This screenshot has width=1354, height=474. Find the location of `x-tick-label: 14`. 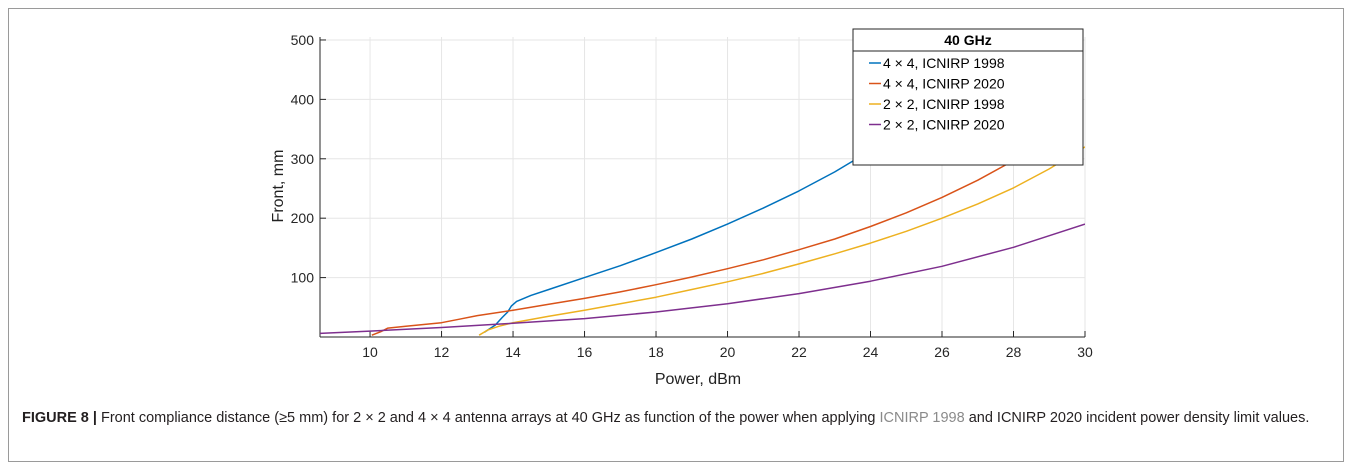

x-tick-label: 14 is located at coordinates (513, 352).